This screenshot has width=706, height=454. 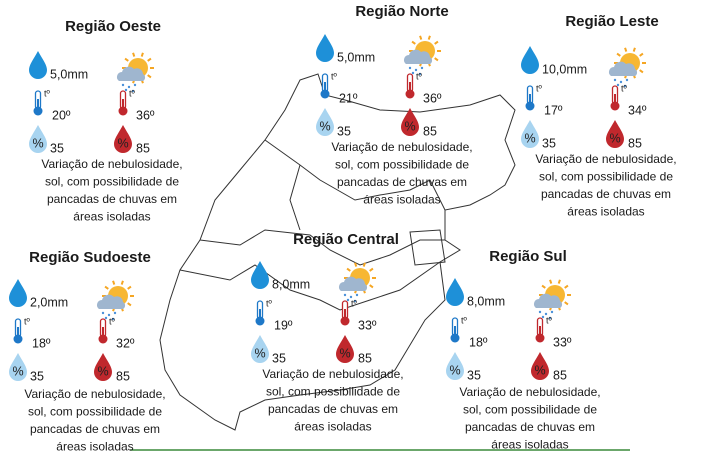 I want to click on temp-max: 32º, so click(x=125, y=343).